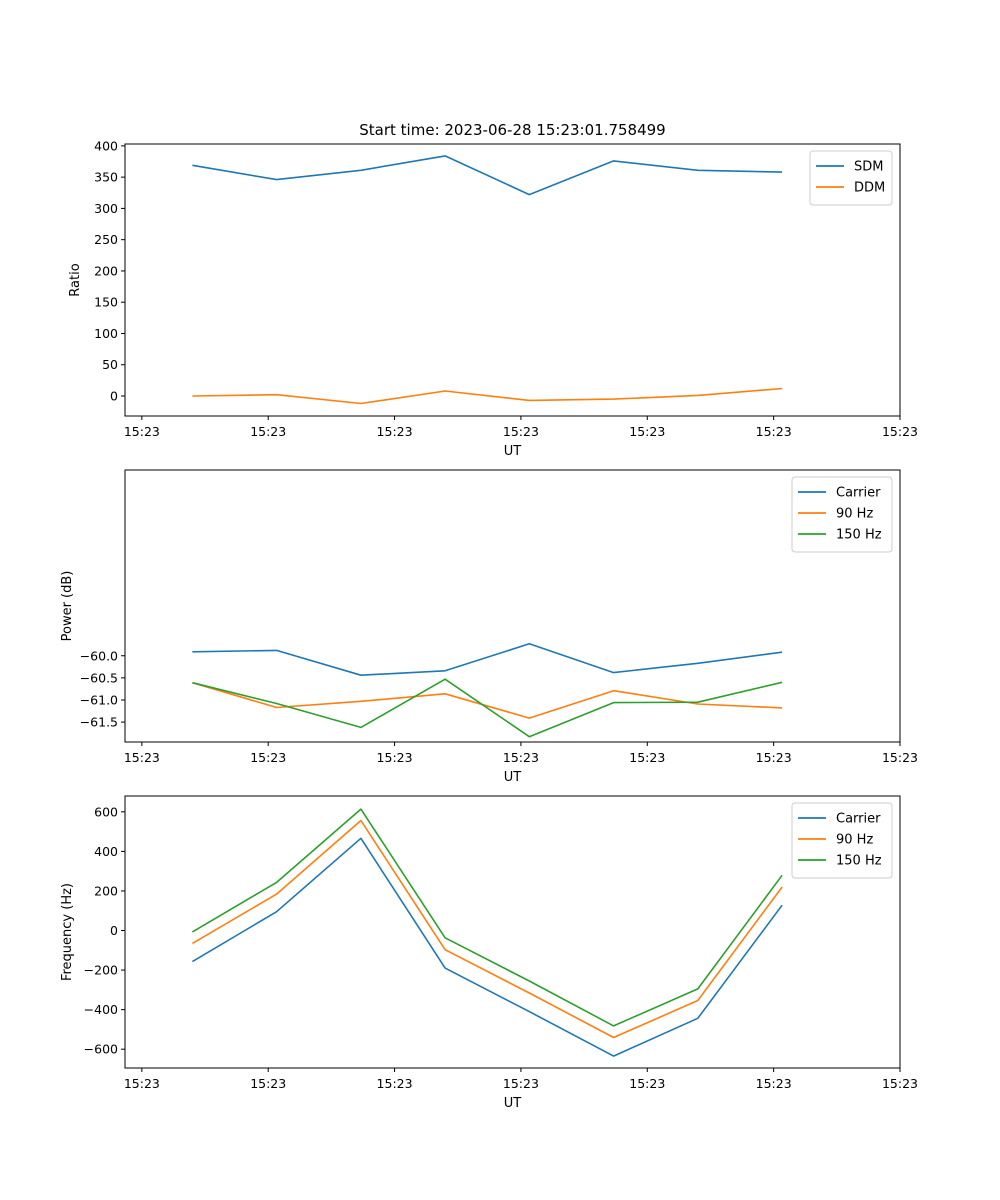 This screenshot has width=1000, height=1200. Describe the element at coordinates (868, 167) in the screenshot. I see `legend-entry: SDM` at that location.